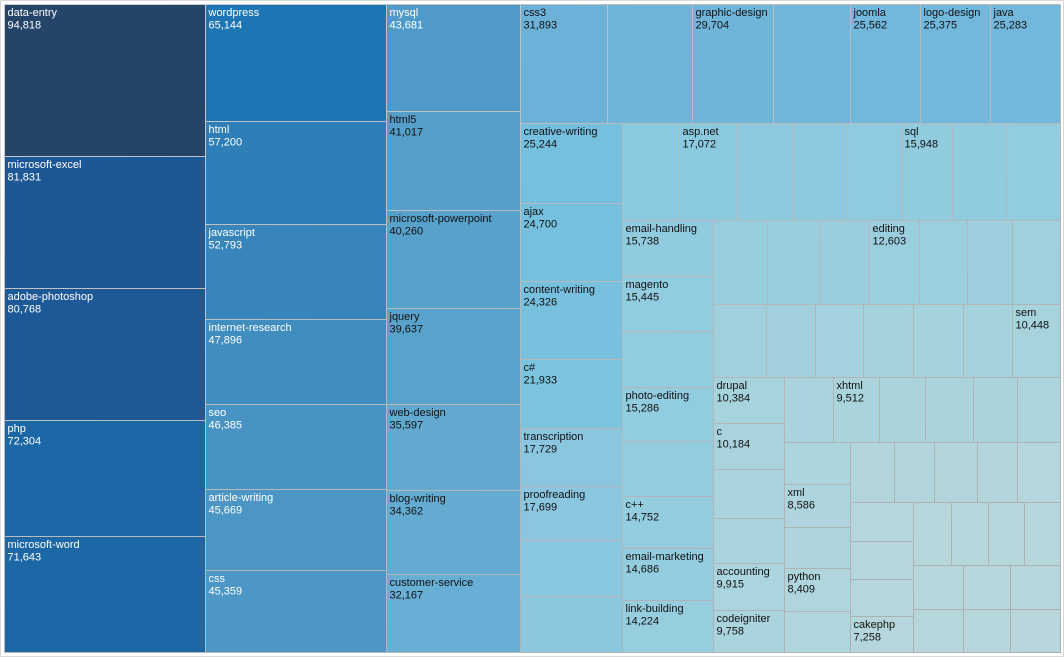 The image size is (1064, 657). What do you see at coordinates (418, 499) in the screenshot?
I see `svg-text: blog-writing` at bounding box center [418, 499].